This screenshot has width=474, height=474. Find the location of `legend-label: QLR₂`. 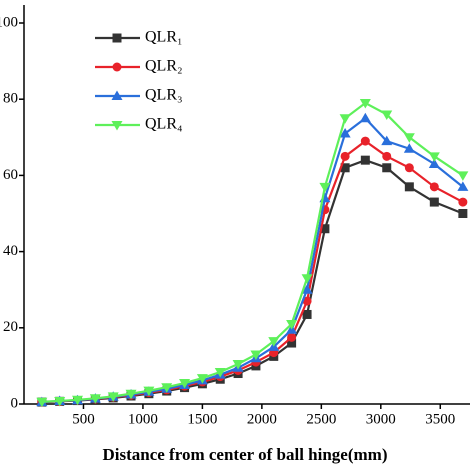

legend-label: QLR₂ is located at coordinates (164, 66).